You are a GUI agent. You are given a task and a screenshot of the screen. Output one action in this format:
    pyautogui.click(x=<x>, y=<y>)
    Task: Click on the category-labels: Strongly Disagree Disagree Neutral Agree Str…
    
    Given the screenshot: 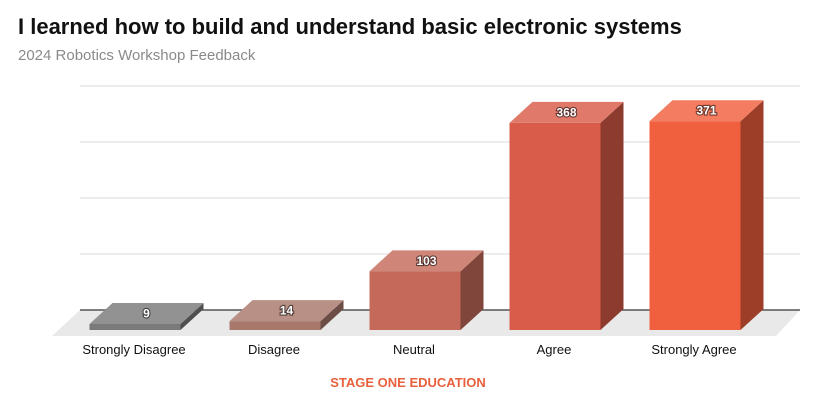 What is the action you would take?
    pyautogui.click(x=409, y=349)
    